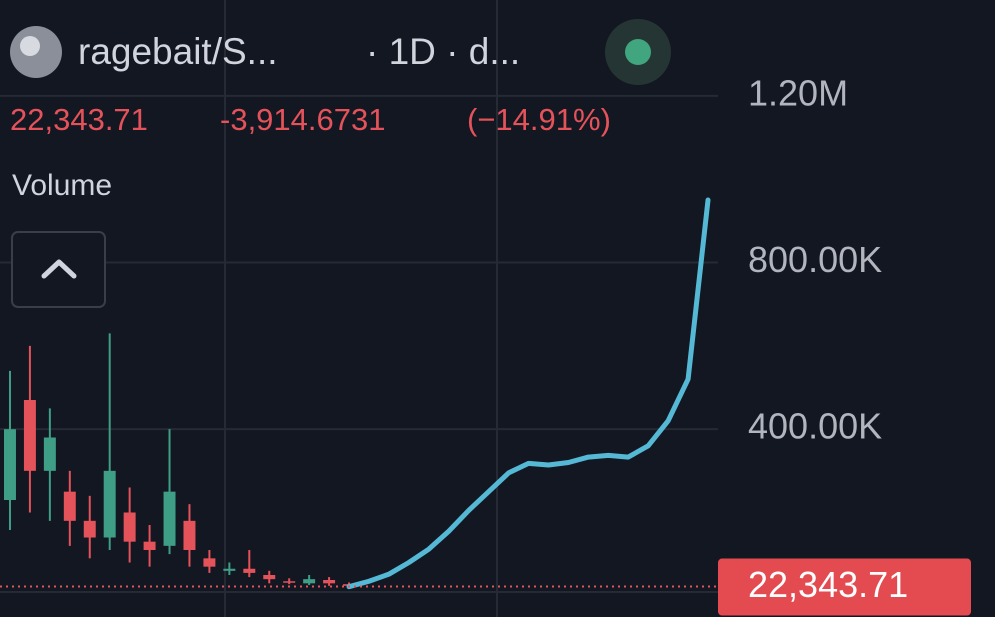 The image size is (995, 617). What do you see at coordinates (828, 584) in the screenshot?
I see `last-price-tag-label: 22,343.71` at bounding box center [828, 584].